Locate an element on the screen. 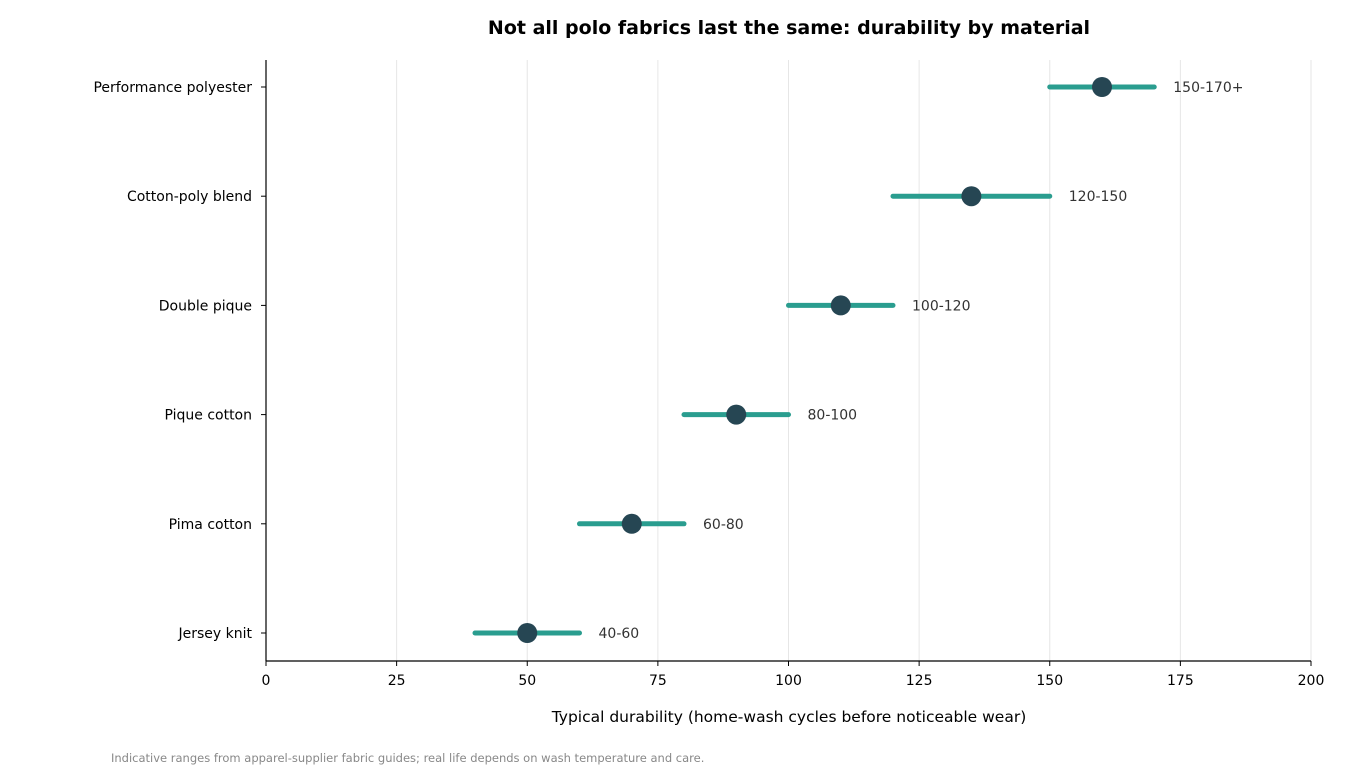  range-label: 150-170+ is located at coordinates (1208, 88).